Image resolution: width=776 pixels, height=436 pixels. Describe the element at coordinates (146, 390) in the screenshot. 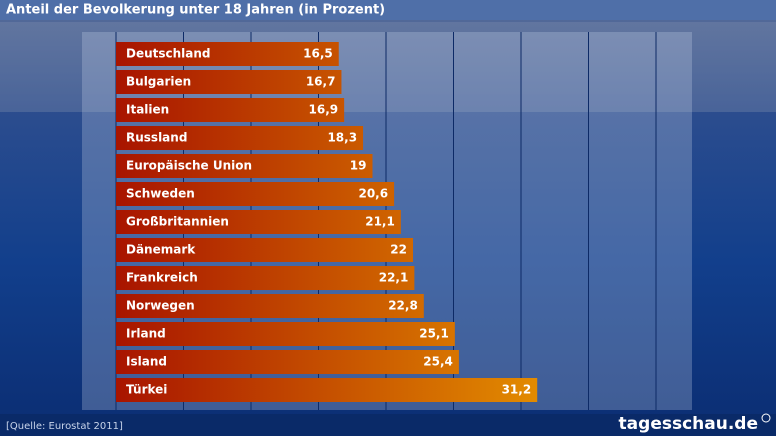

I see `category-label: Türkei` at that location.